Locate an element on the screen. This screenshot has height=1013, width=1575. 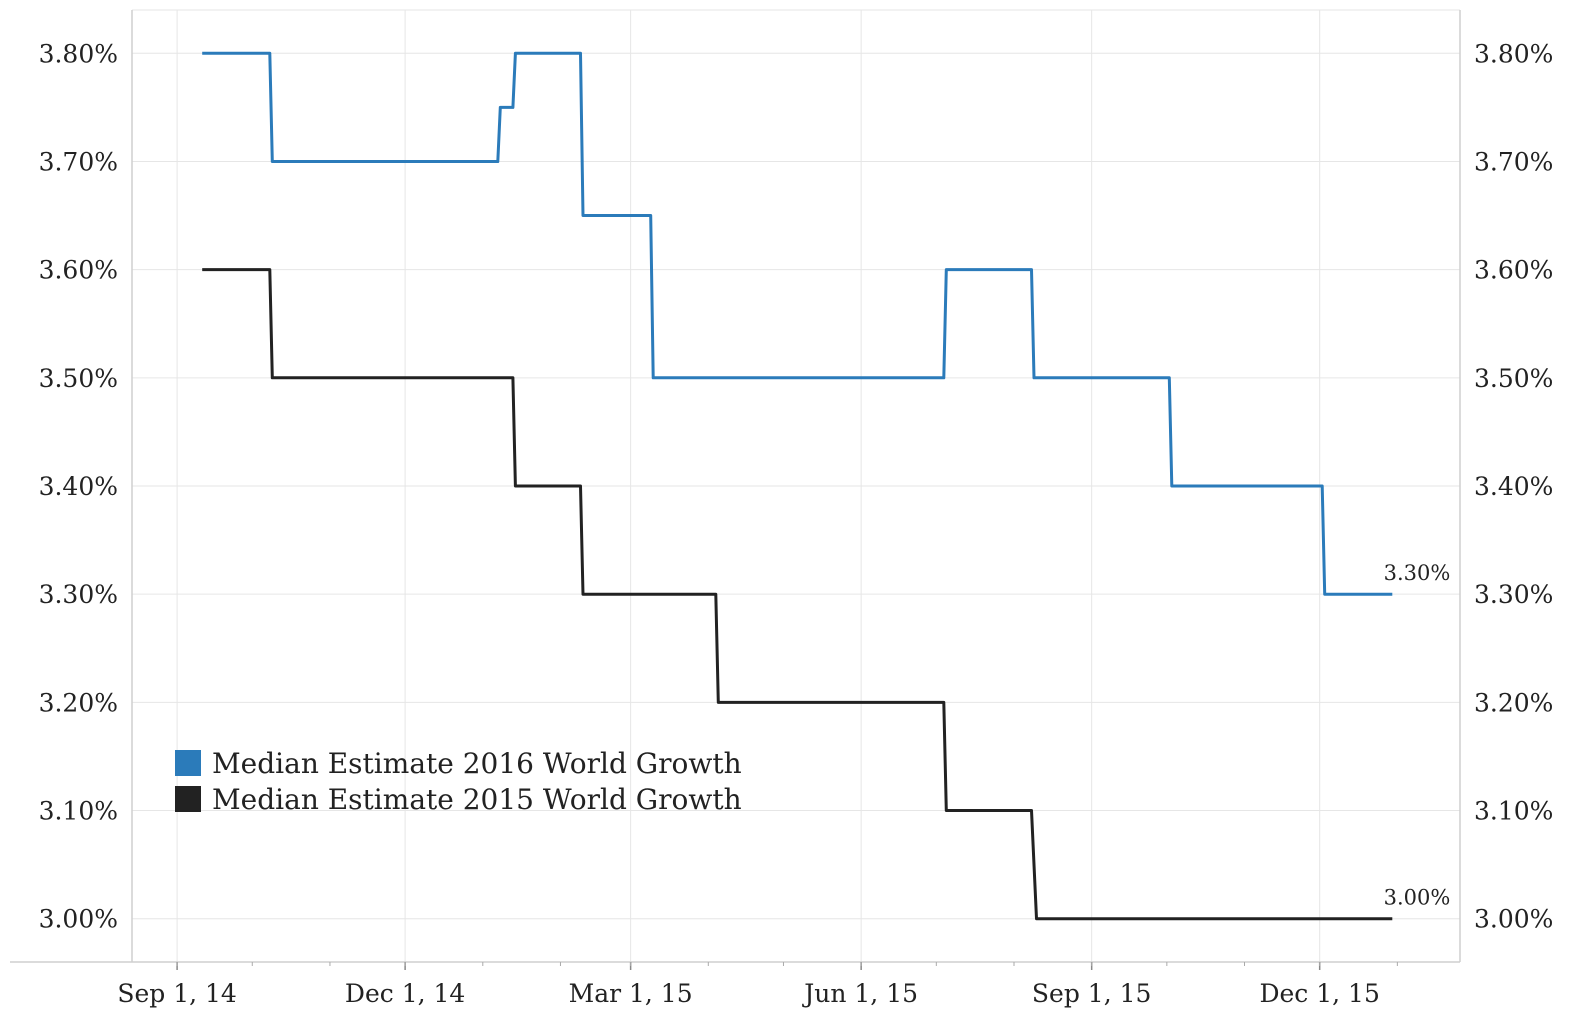
y-tick-label-left: 3.70% is located at coordinates (78, 161).